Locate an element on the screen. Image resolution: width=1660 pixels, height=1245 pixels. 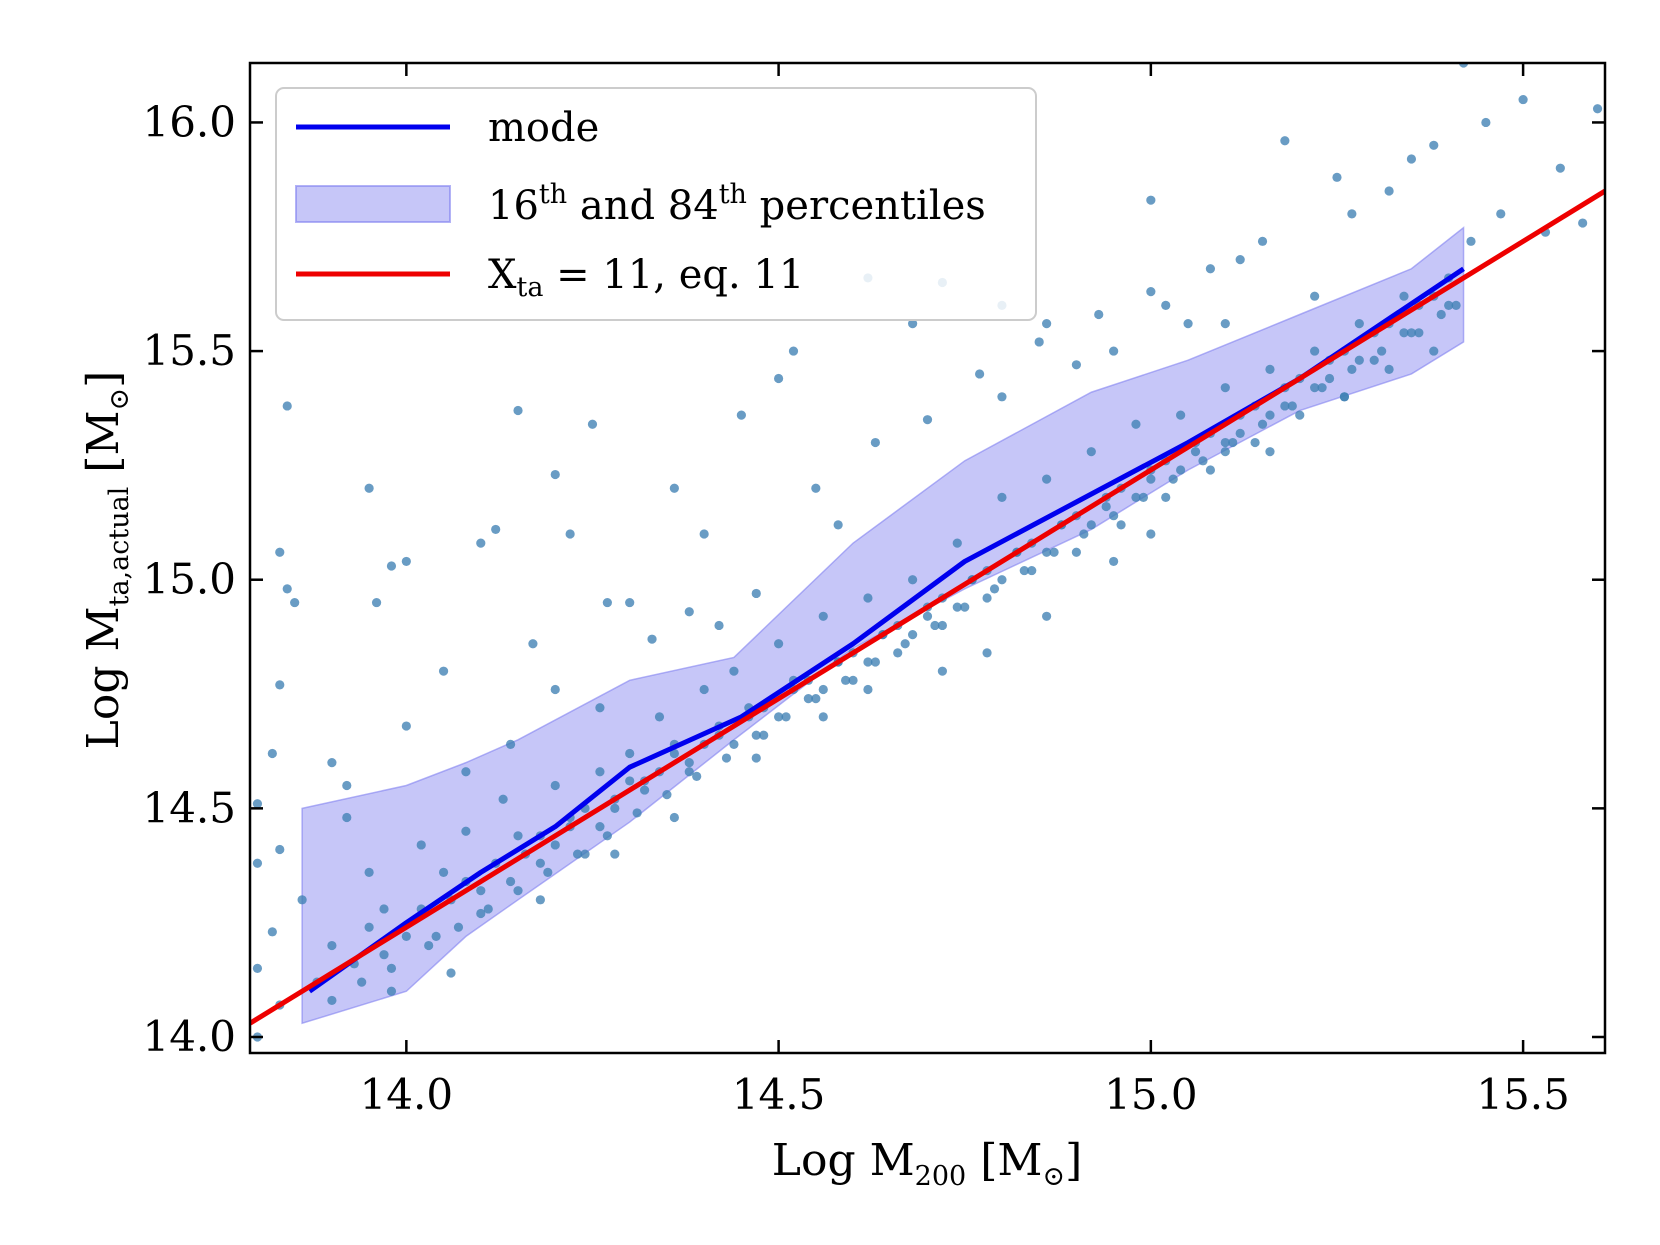
x-tick-label: 15.5 is located at coordinates (1523, 1094).